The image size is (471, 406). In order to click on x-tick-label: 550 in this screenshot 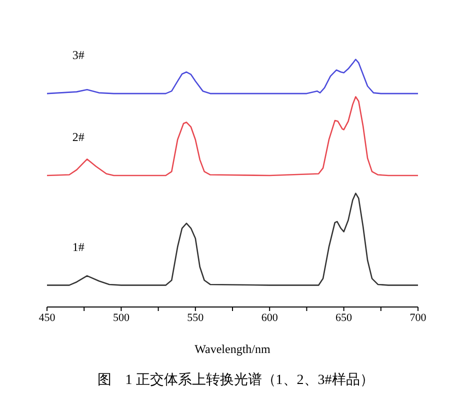, I will do `click(195, 318)`.